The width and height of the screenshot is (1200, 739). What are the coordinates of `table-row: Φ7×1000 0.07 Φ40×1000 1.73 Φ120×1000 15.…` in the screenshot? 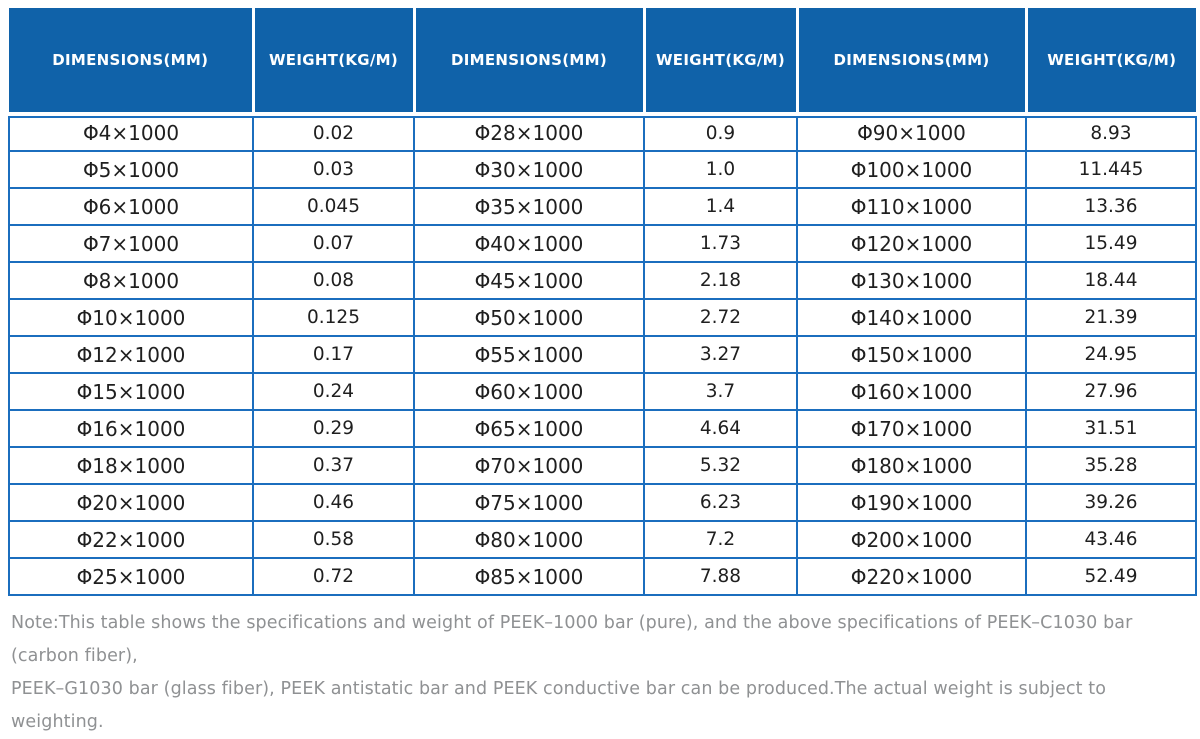 It's located at (602, 243).